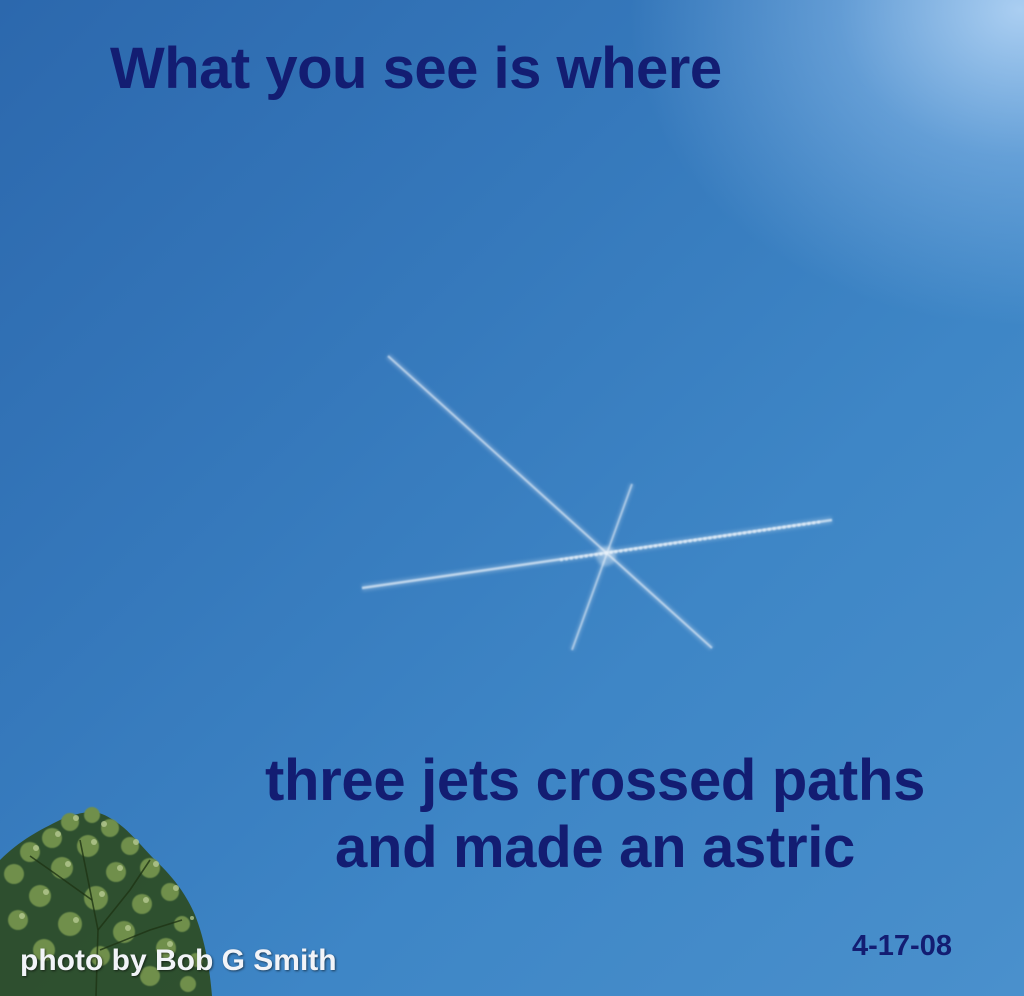 The width and height of the screenshot is (1024, 996). Describe the element at coordinates (902, 946) in the screenshot. I see `photo-date: 4-17-08` at that location.